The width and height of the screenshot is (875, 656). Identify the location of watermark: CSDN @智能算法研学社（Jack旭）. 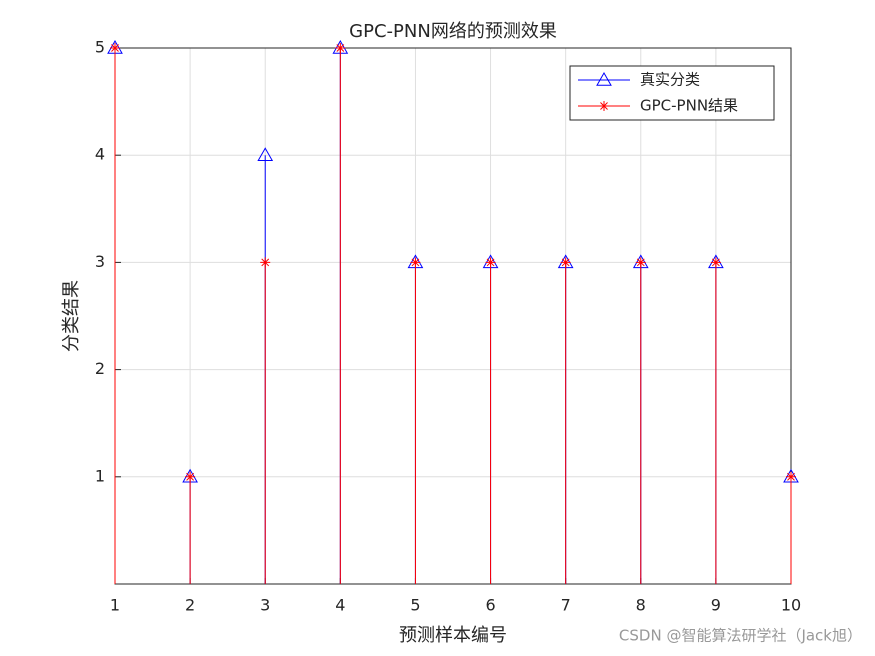
(740, 636).